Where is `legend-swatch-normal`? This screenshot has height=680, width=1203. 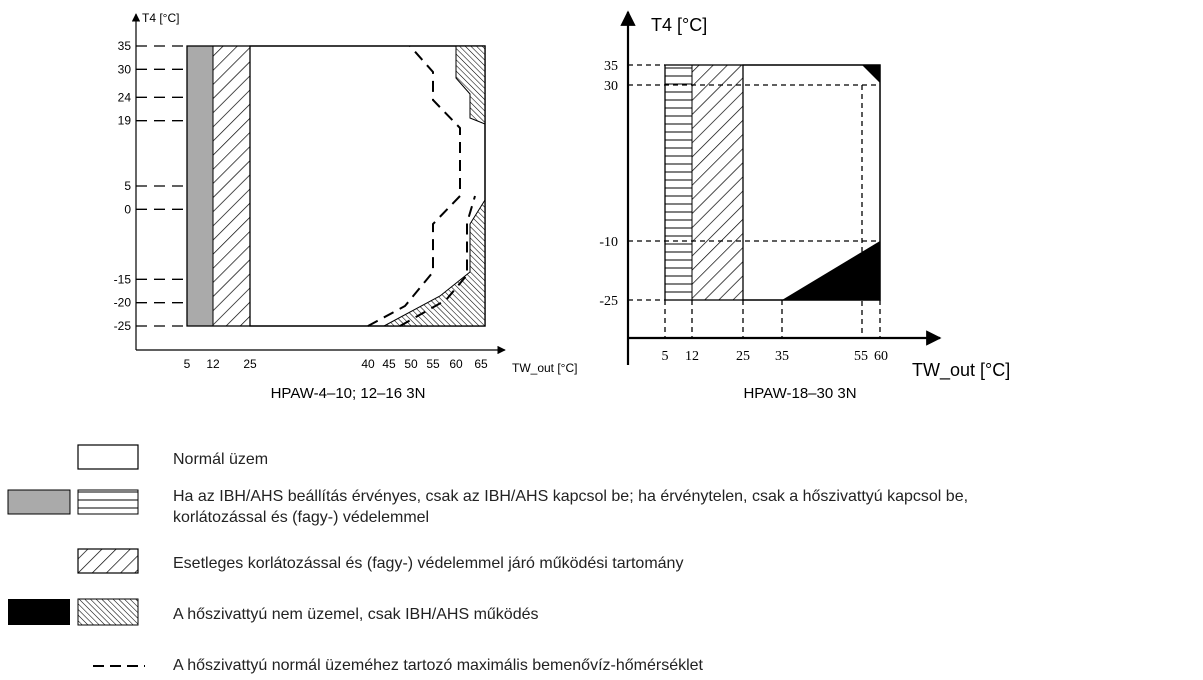
legend-swatch-normal is located at coordinates (108, 457).